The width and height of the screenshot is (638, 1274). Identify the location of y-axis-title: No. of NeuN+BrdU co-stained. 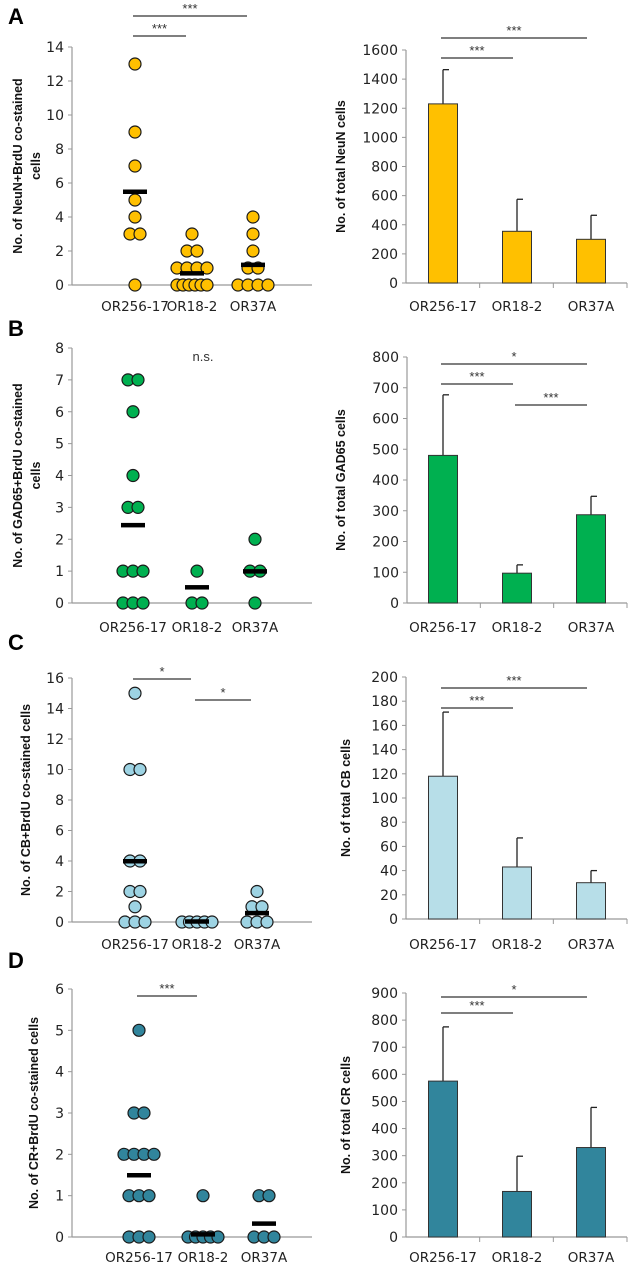
(18, 165).